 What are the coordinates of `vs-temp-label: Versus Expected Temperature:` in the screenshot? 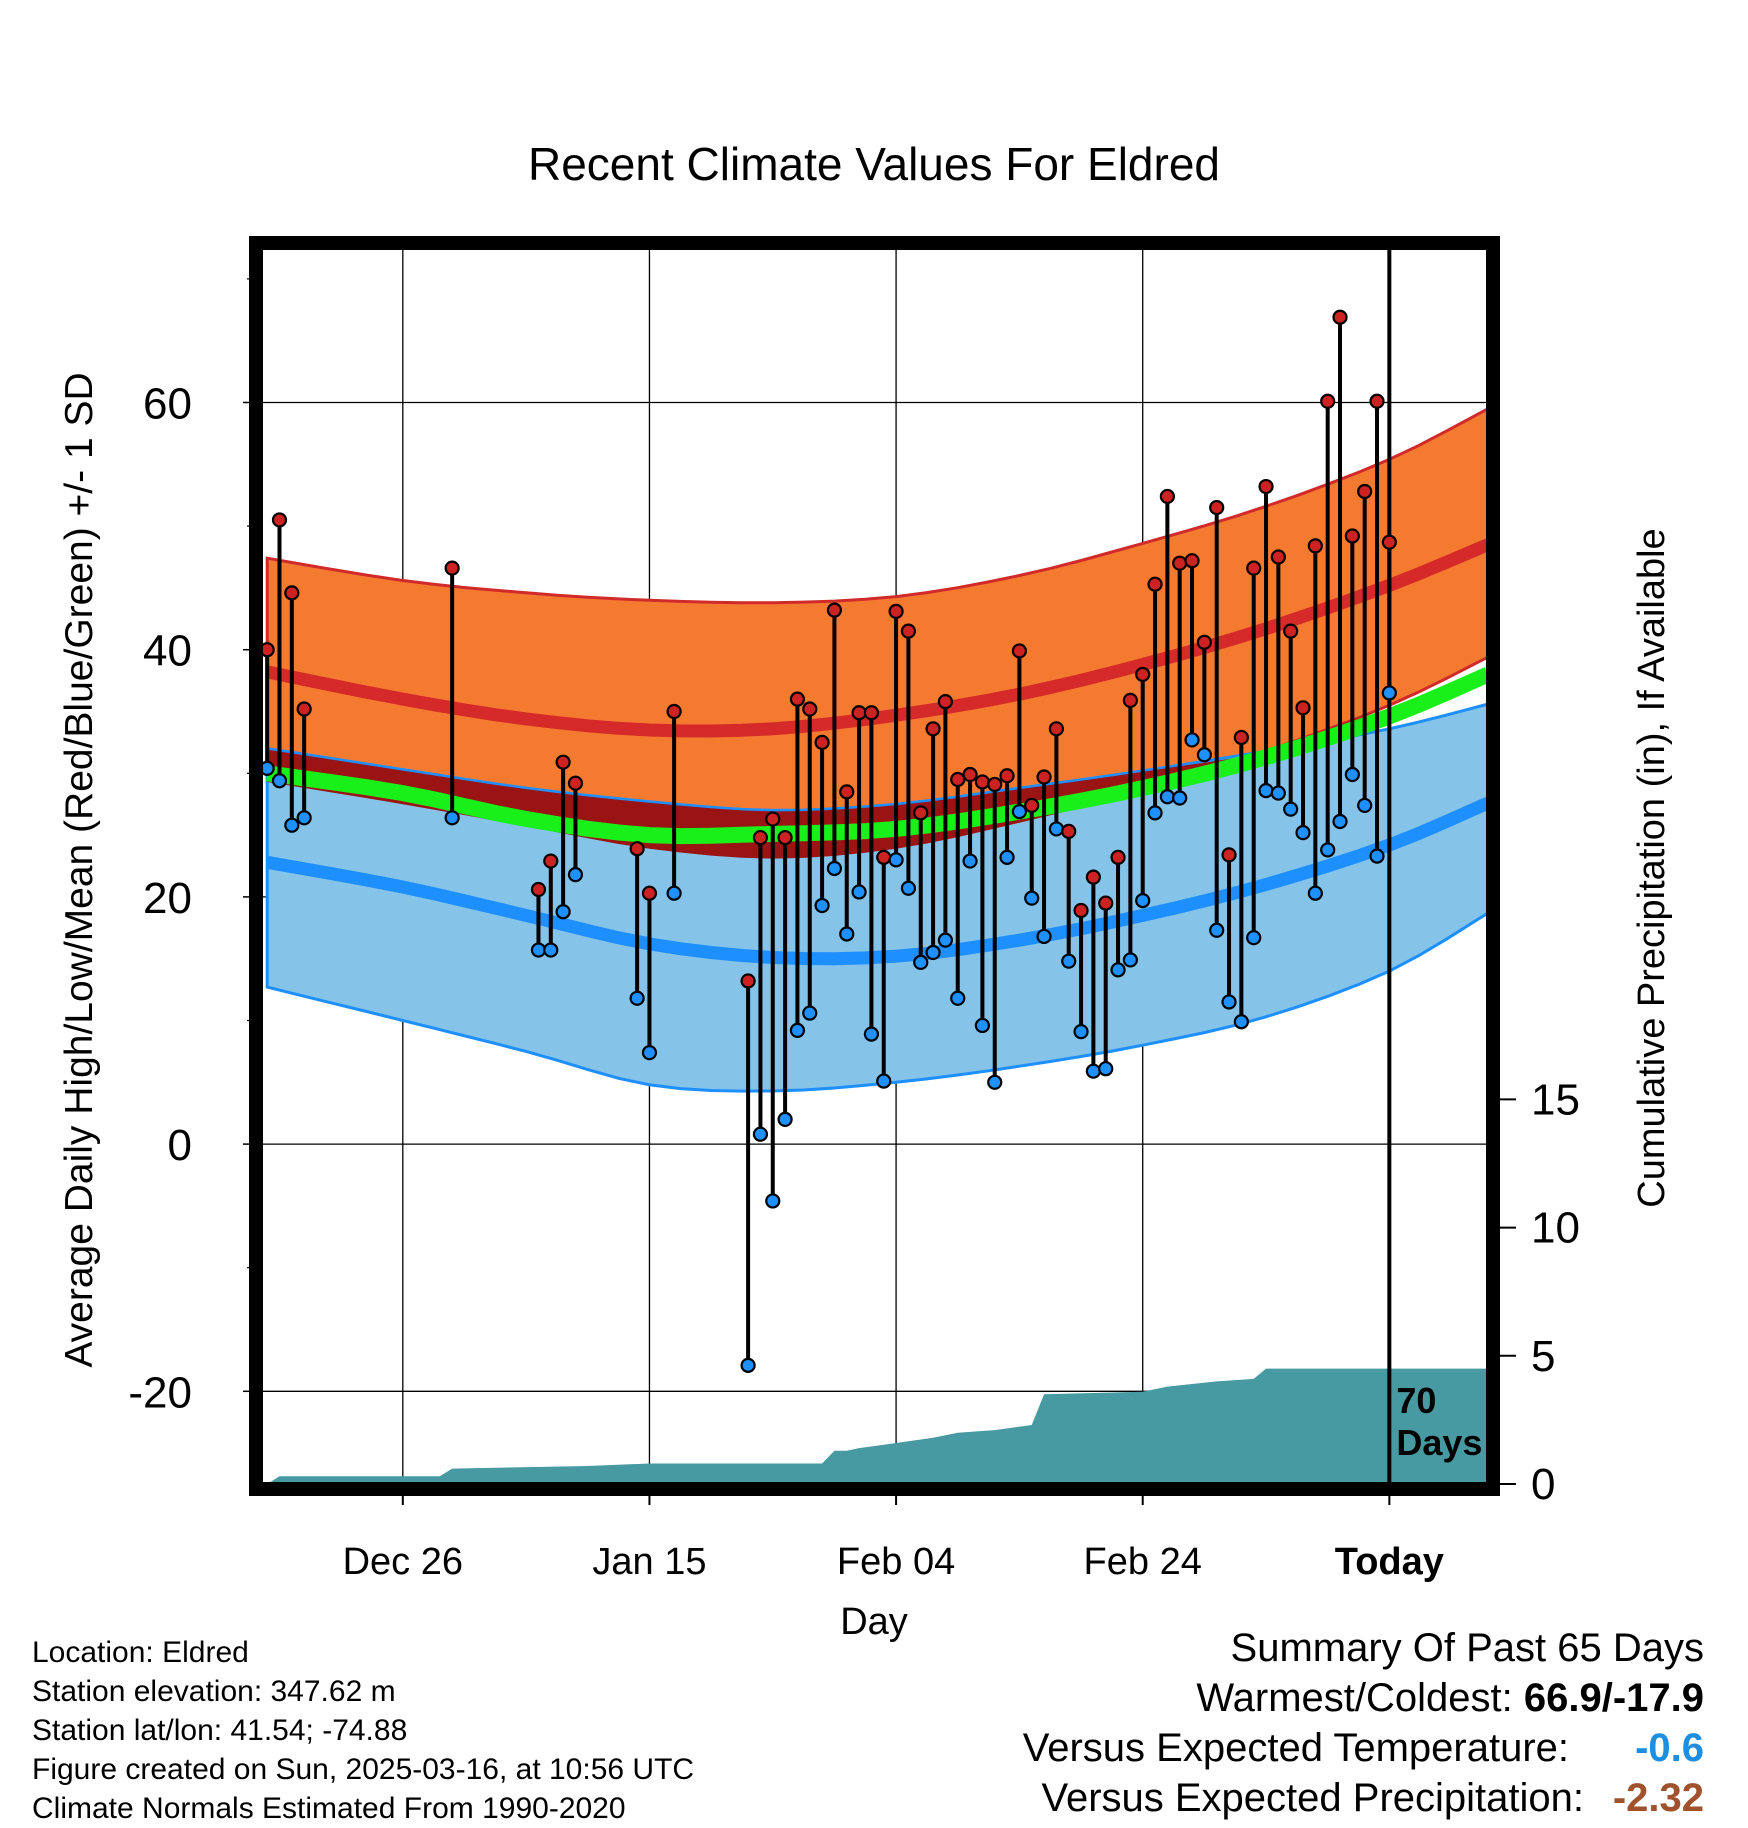 It's located at (1295, 1748).